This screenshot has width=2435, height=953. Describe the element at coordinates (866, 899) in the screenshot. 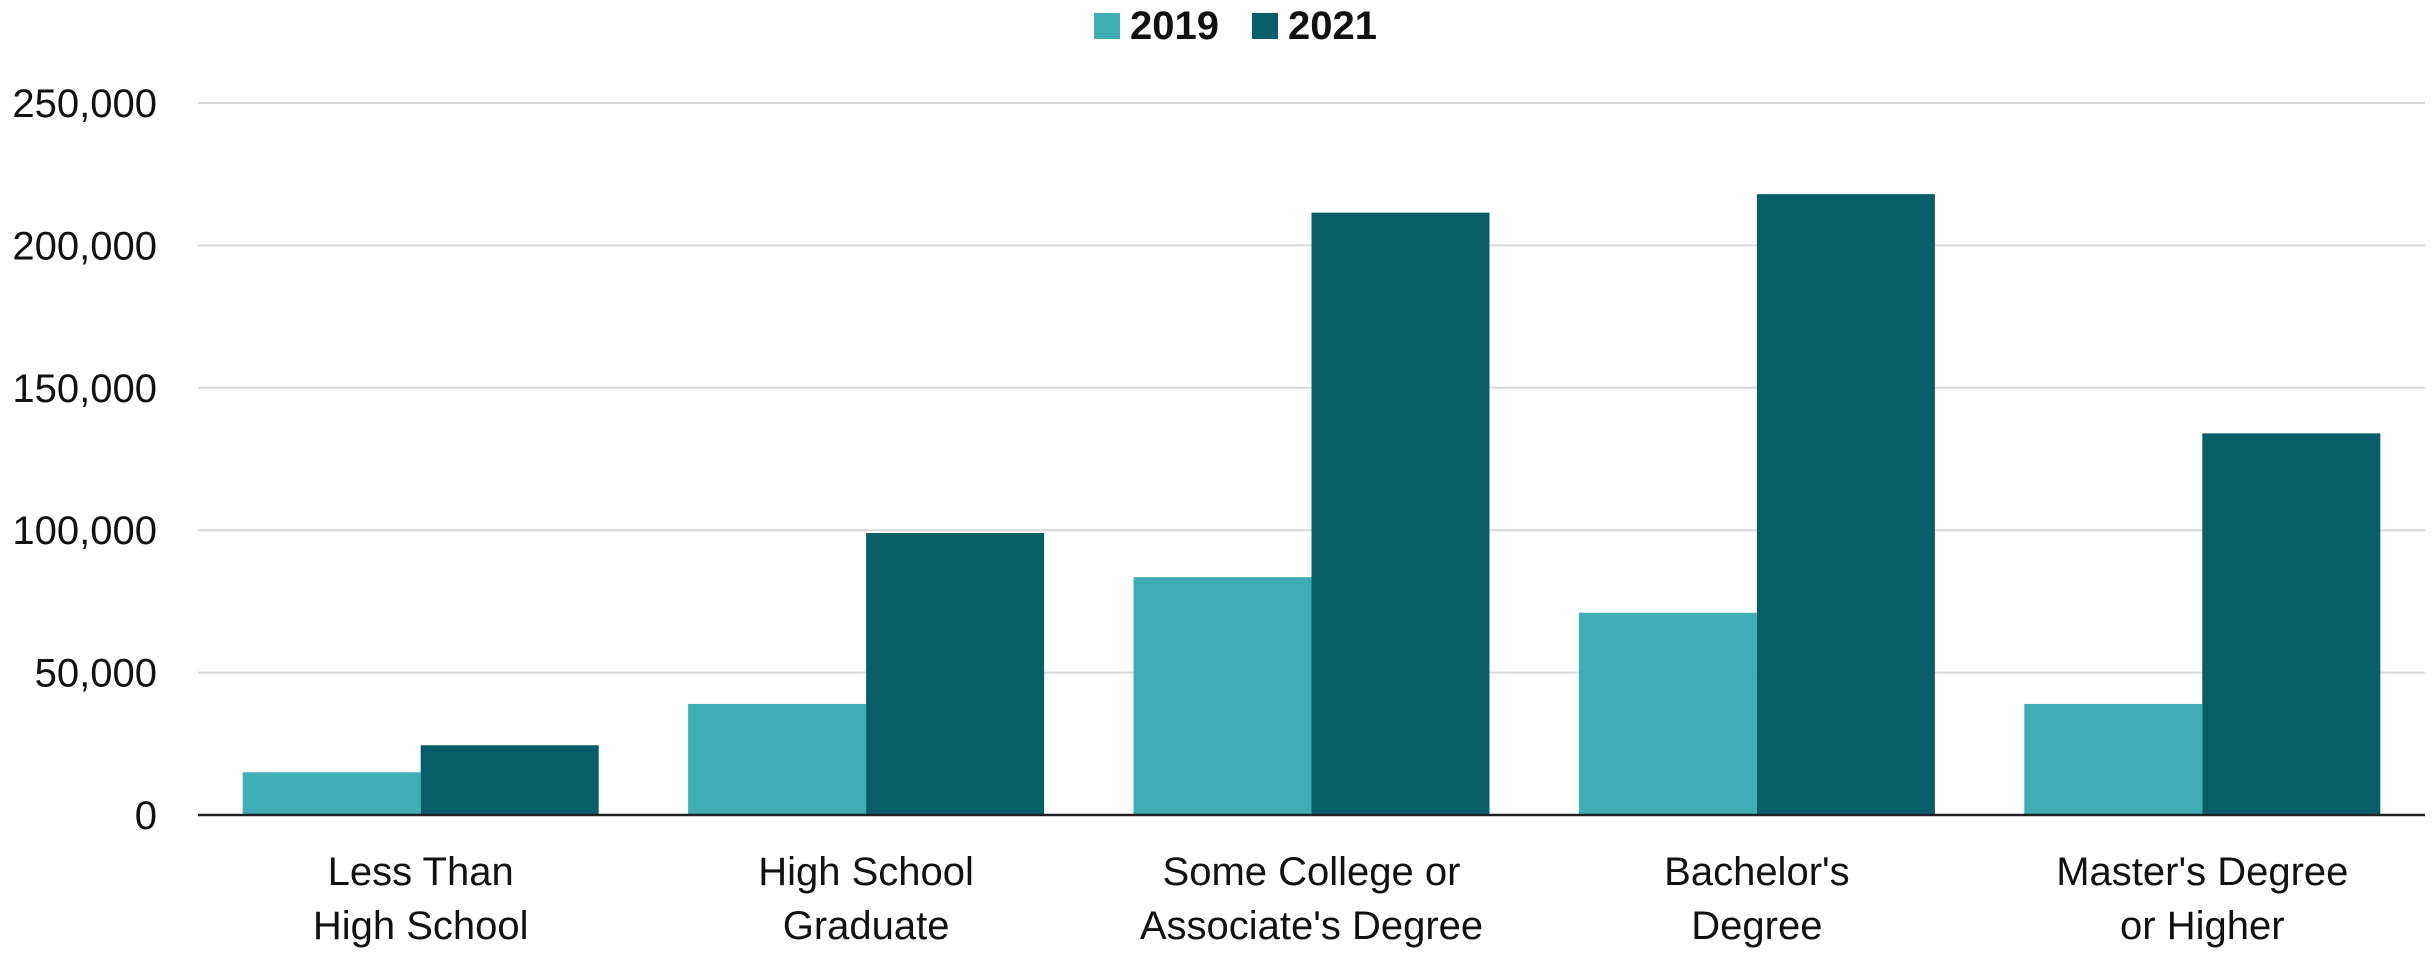

I see `x-category-label: High School Graduate` at that location.